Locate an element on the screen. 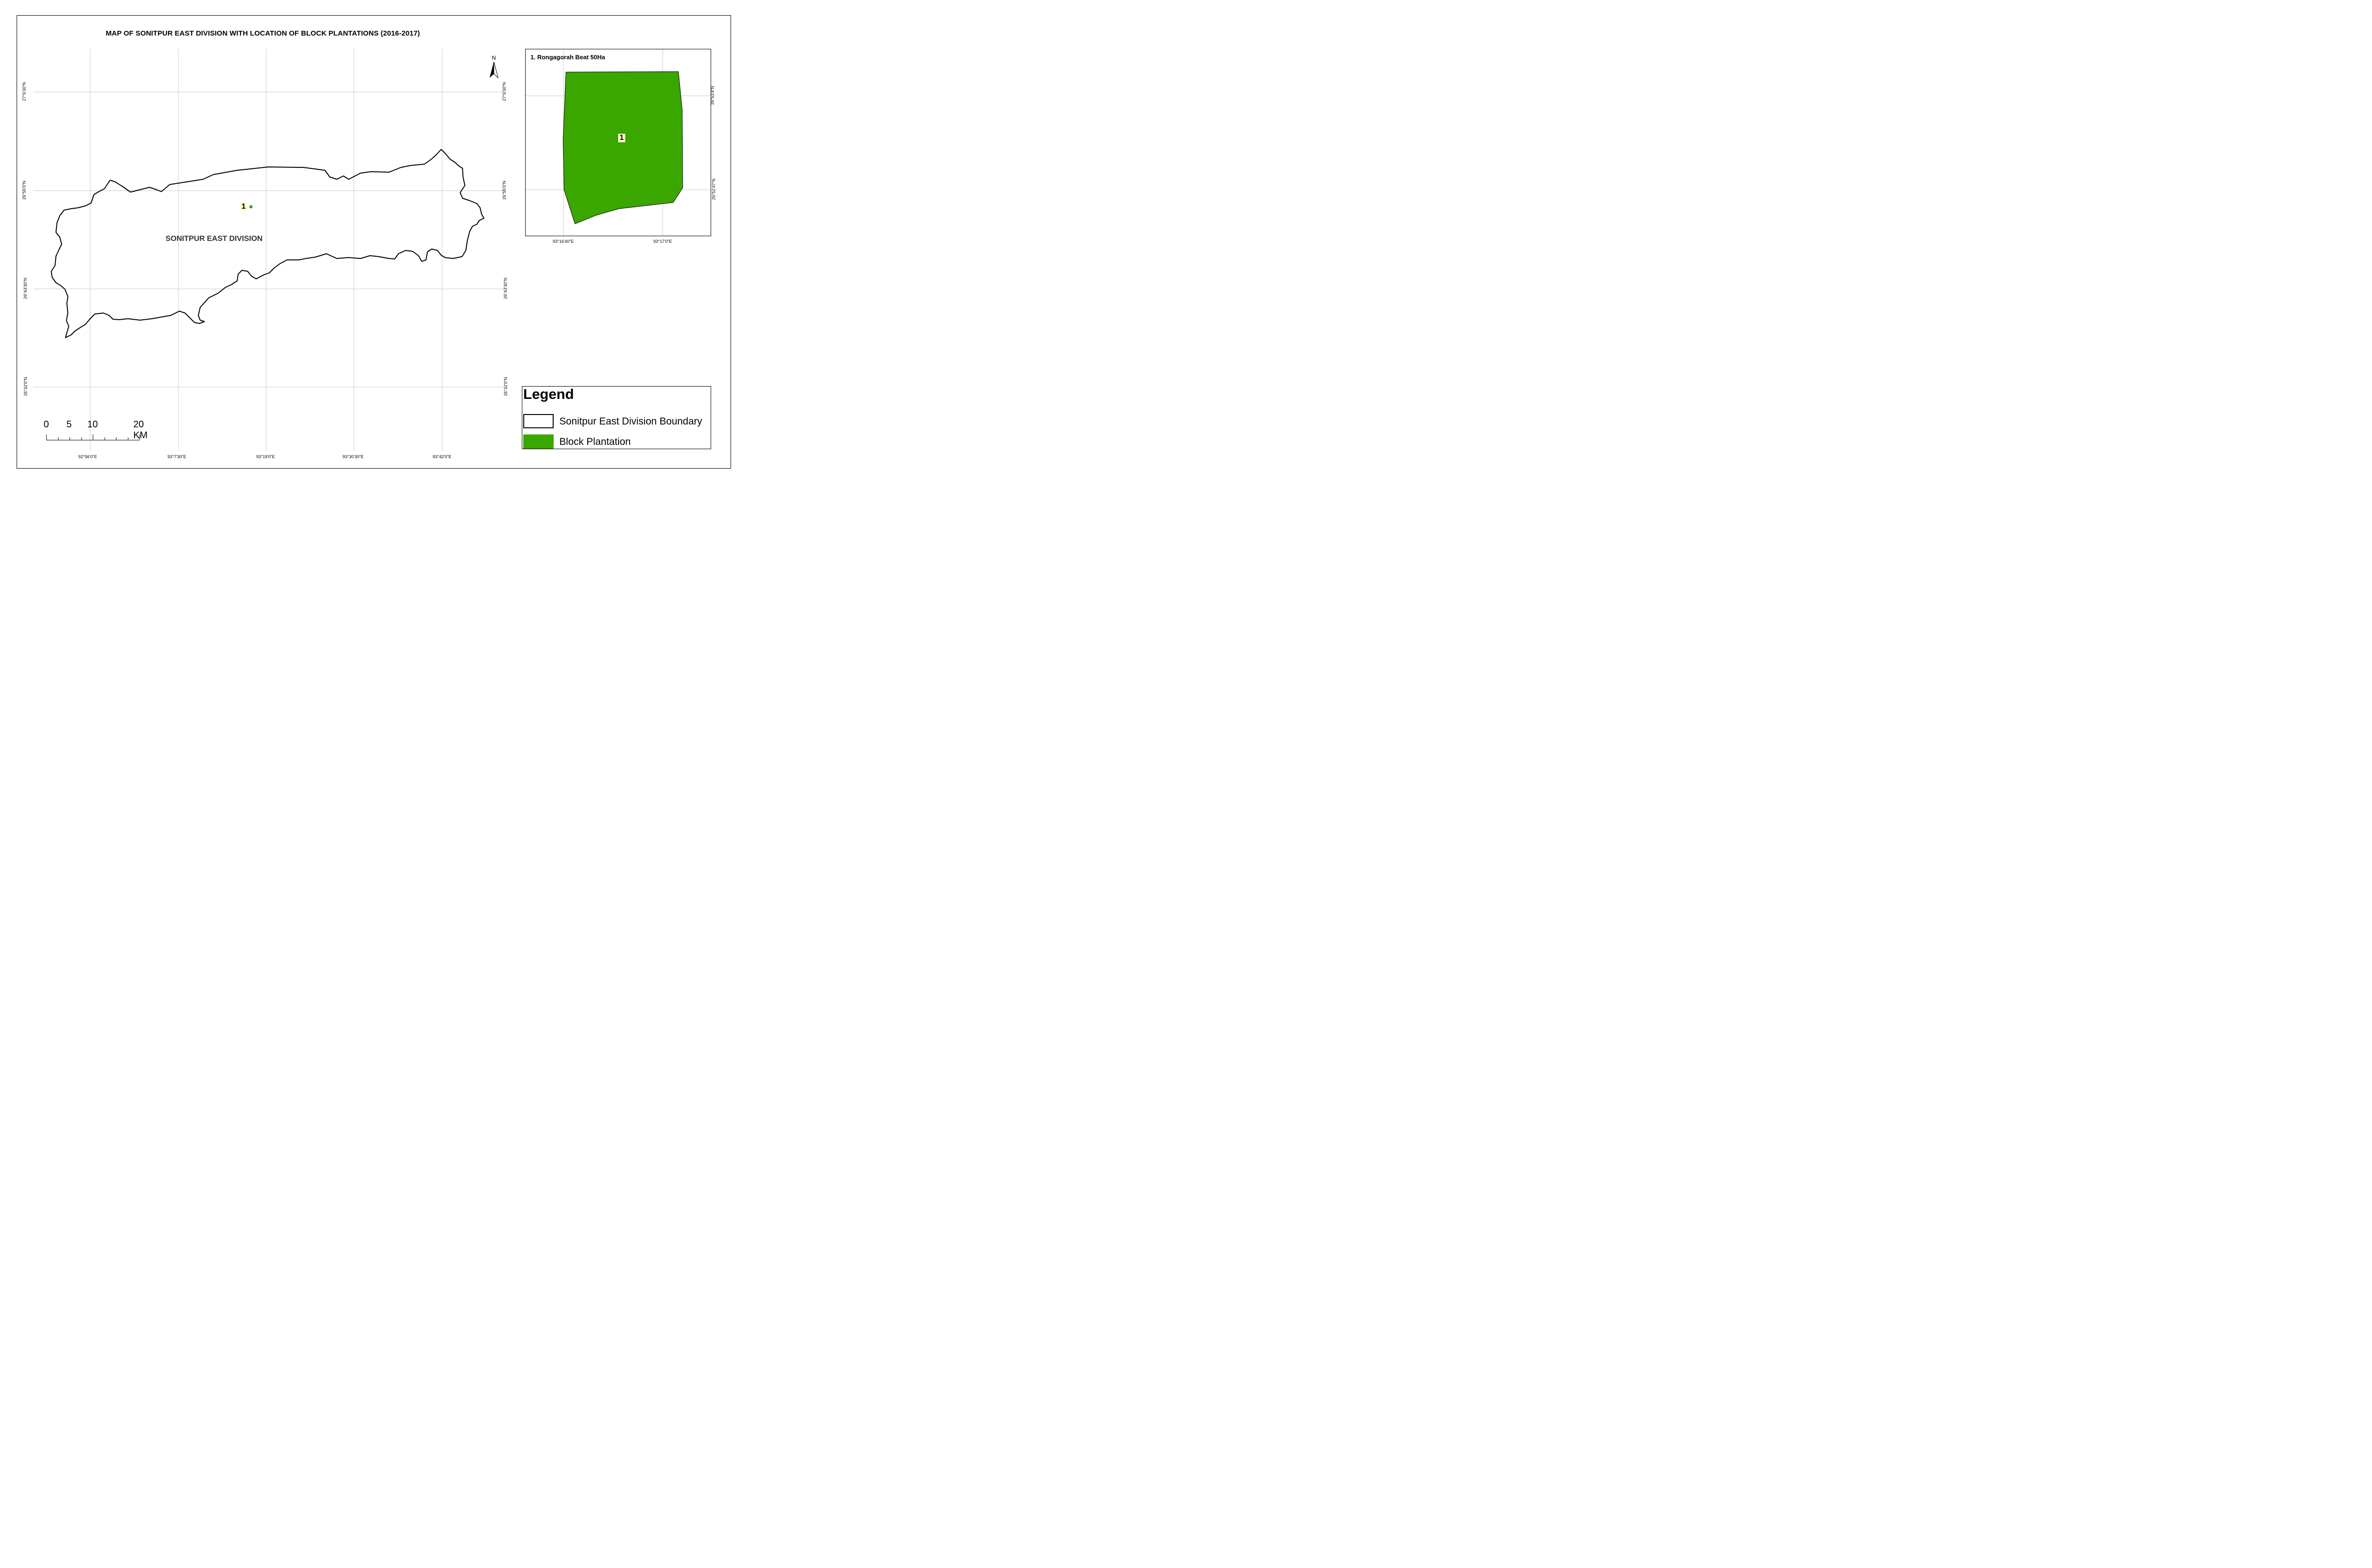 This screenshot has width=2372, height=1568. y-tick-left: 26°43'30"N is located at coordinates (25, 288).